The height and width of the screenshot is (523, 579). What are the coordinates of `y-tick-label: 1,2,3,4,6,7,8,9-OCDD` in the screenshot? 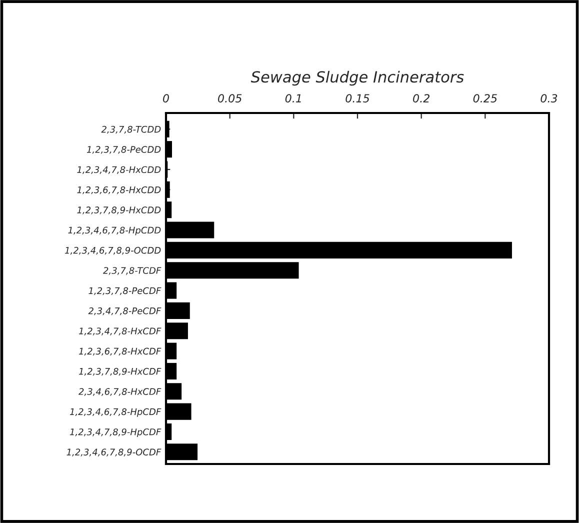 It's located at (112, 250).